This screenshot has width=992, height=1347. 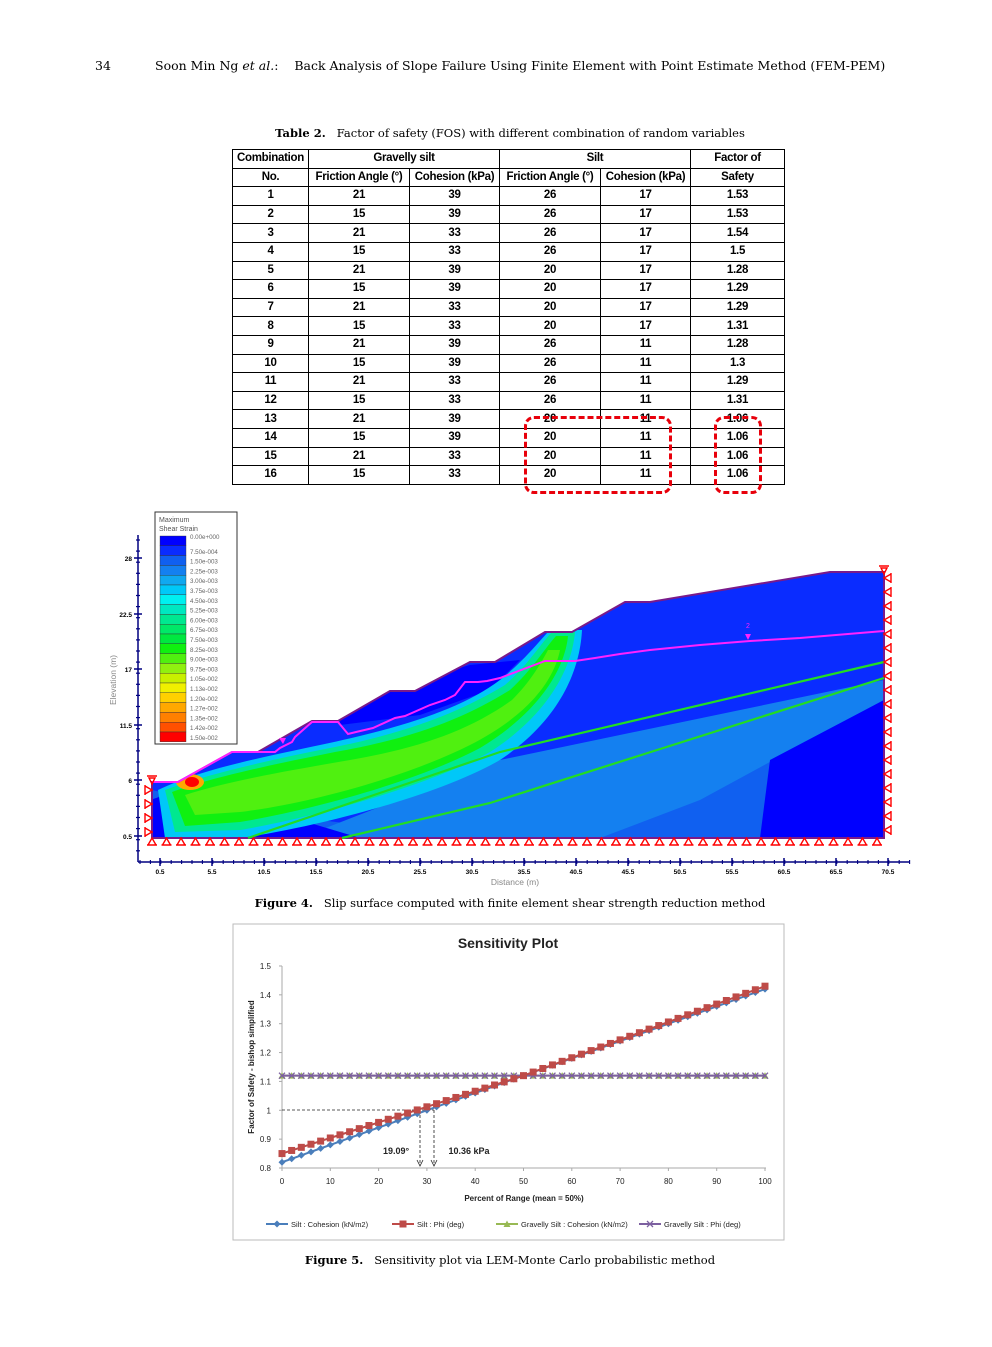 I want to click on header-gravelly-silt: Gravelly silt, so click(x=404, y=159).